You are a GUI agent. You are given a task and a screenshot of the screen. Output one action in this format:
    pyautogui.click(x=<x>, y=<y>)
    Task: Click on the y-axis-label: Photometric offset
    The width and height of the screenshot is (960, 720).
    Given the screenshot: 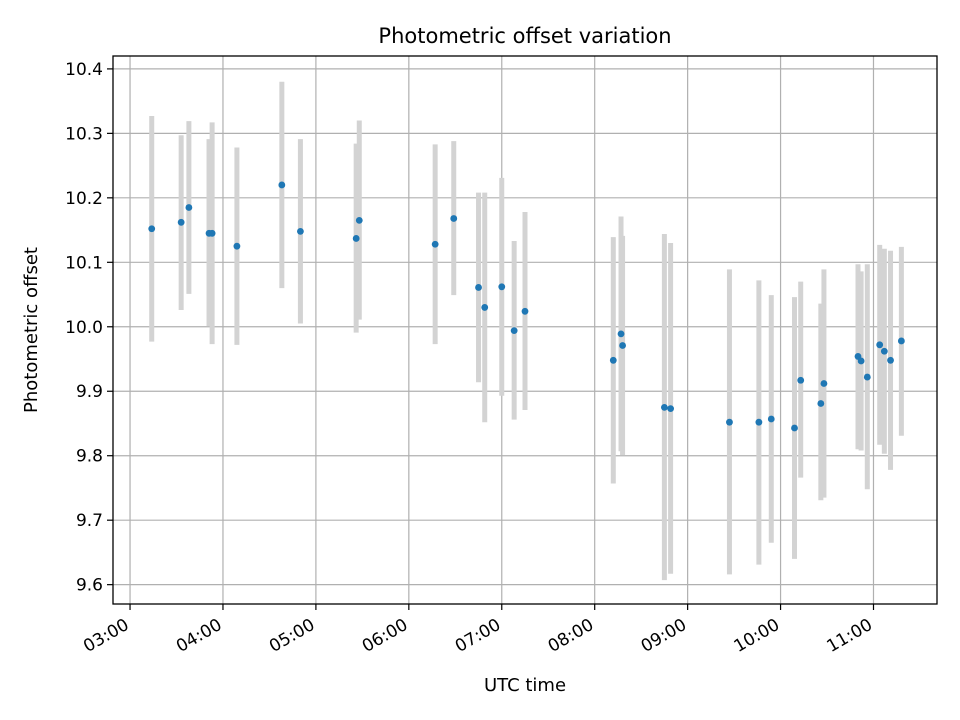 What is the action you would take?
    pyautogui.click(x=31, y=330)
    